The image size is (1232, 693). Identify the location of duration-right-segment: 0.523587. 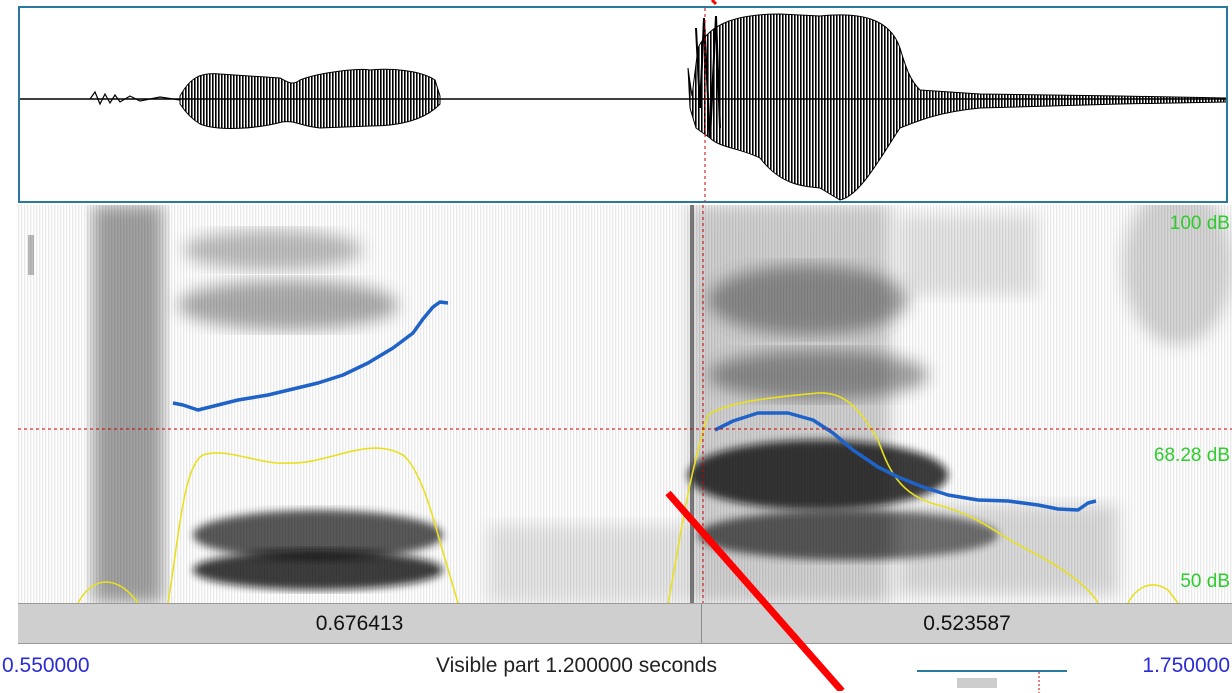
(967, 623).